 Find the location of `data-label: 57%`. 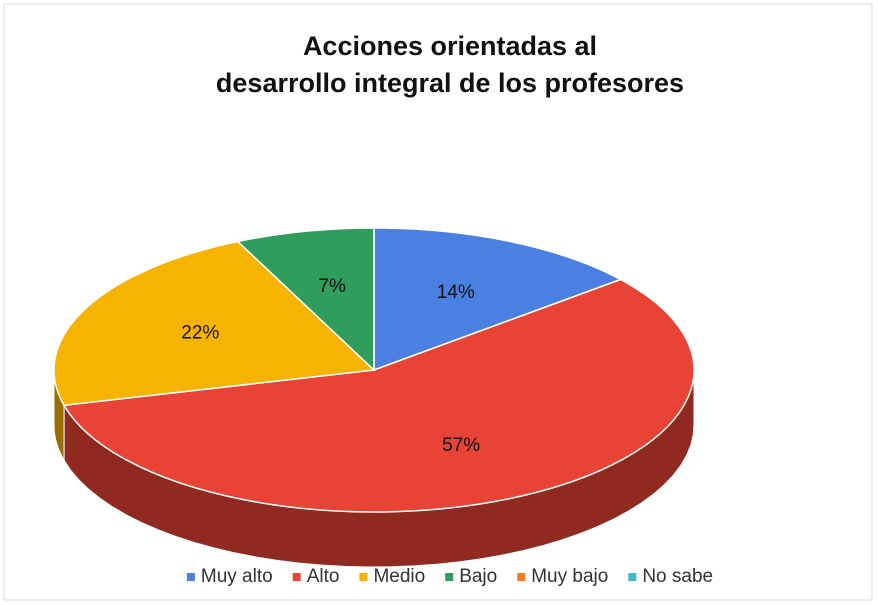

data-label: 57% is located at coordinates (461, 445).